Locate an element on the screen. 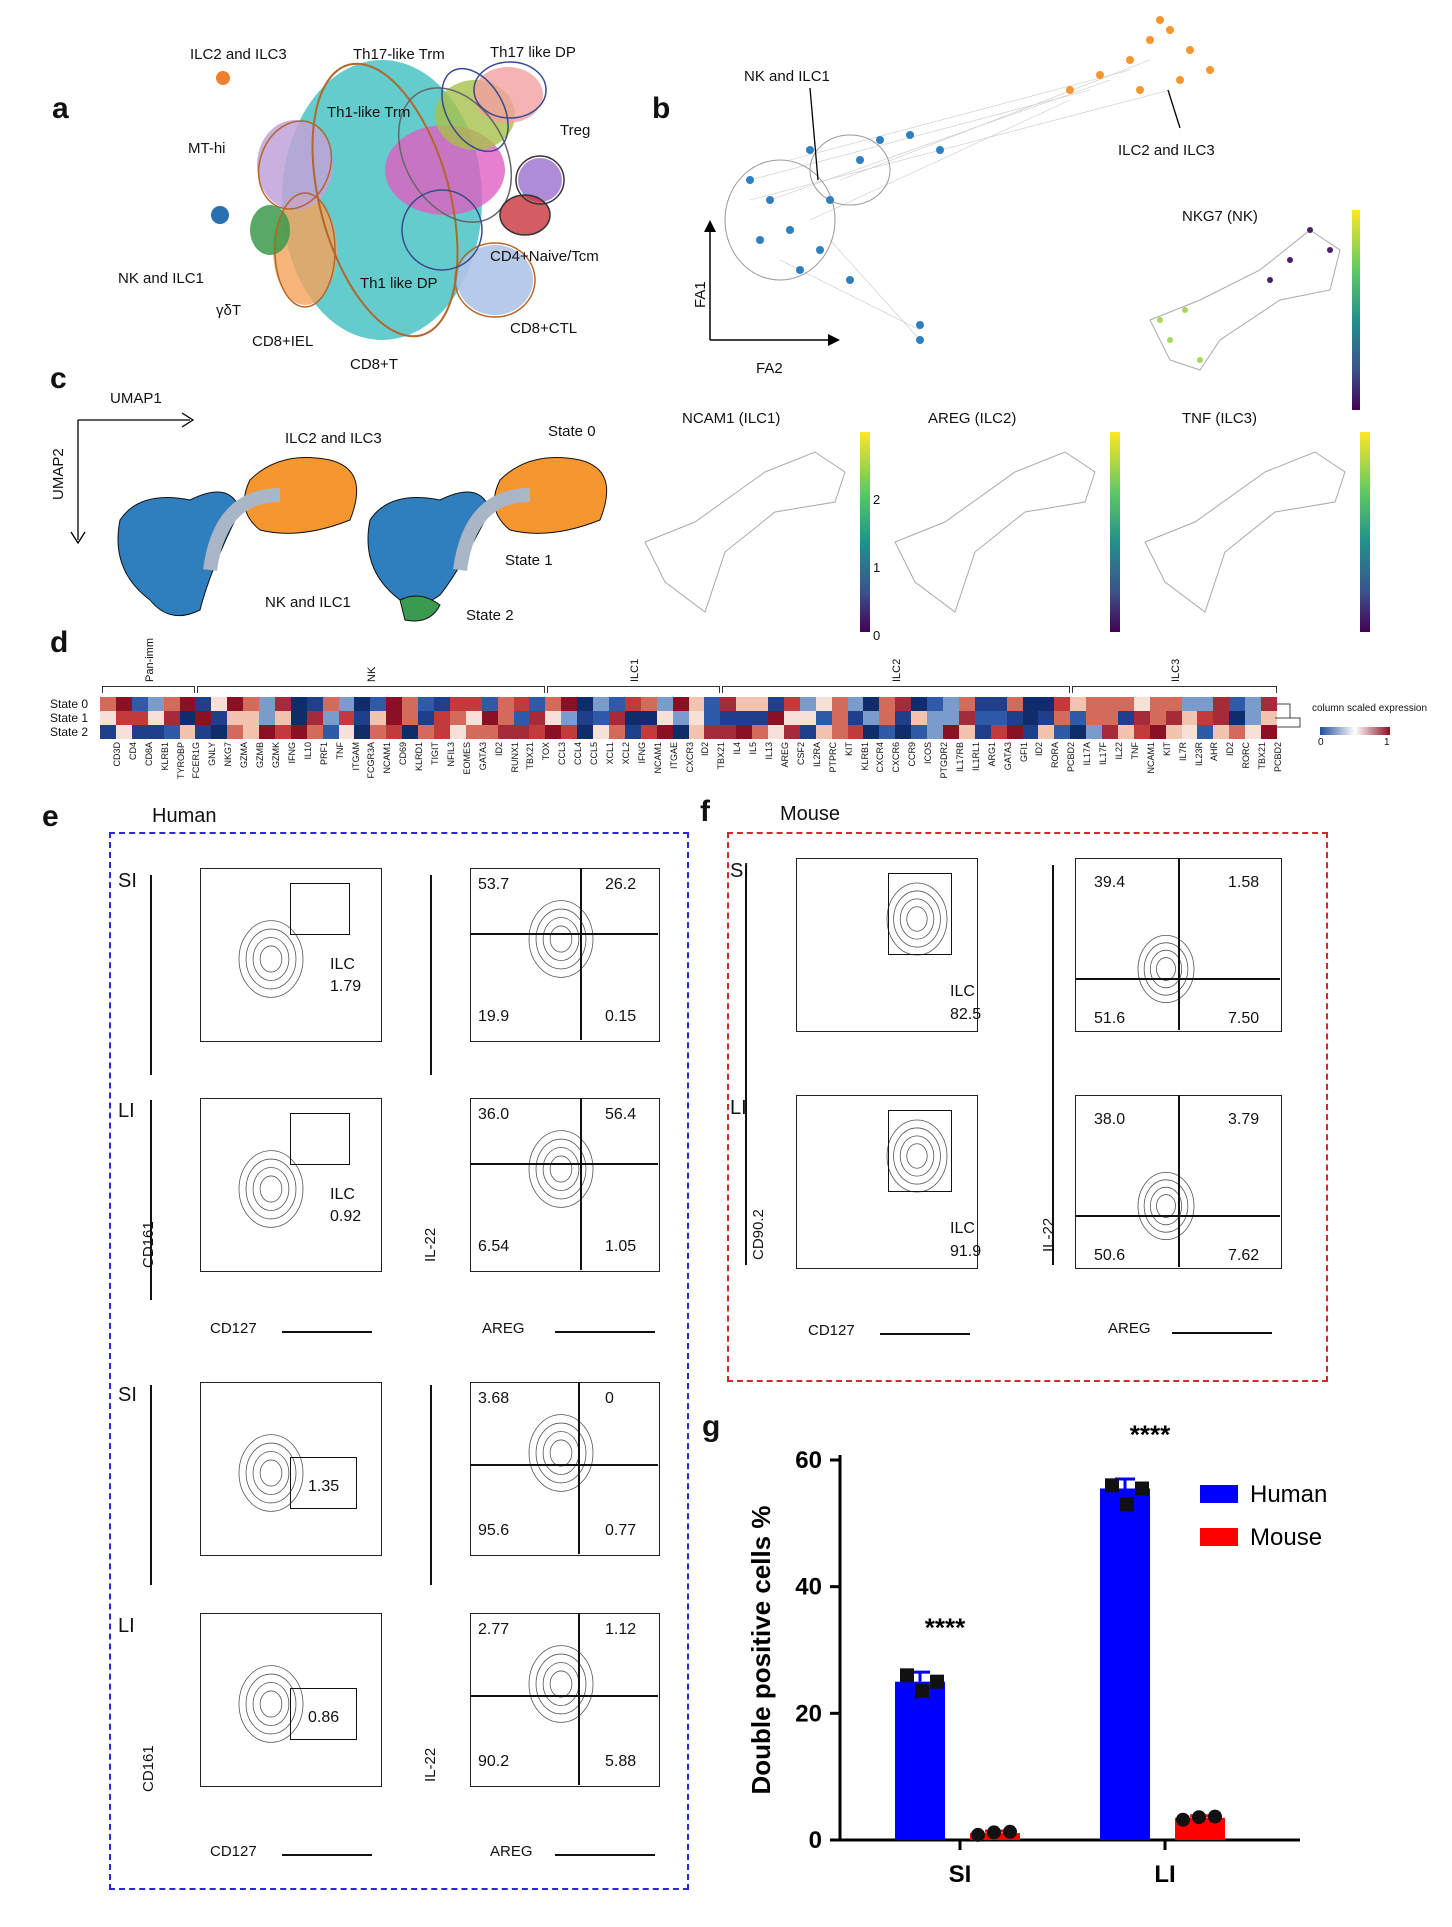  inset-title: NKG7 (NK) is located at coordinates (1220, 216).